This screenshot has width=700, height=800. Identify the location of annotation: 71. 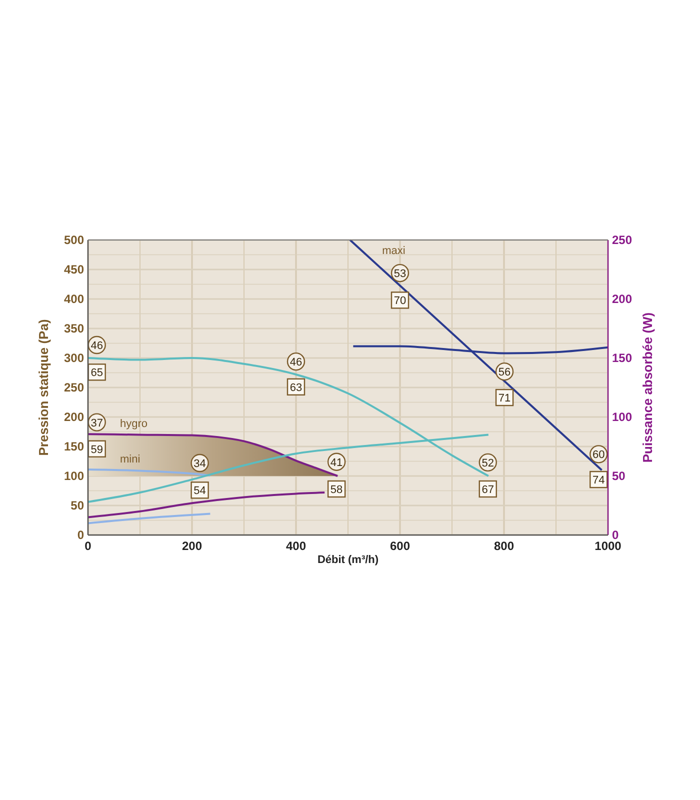
(504, 398).